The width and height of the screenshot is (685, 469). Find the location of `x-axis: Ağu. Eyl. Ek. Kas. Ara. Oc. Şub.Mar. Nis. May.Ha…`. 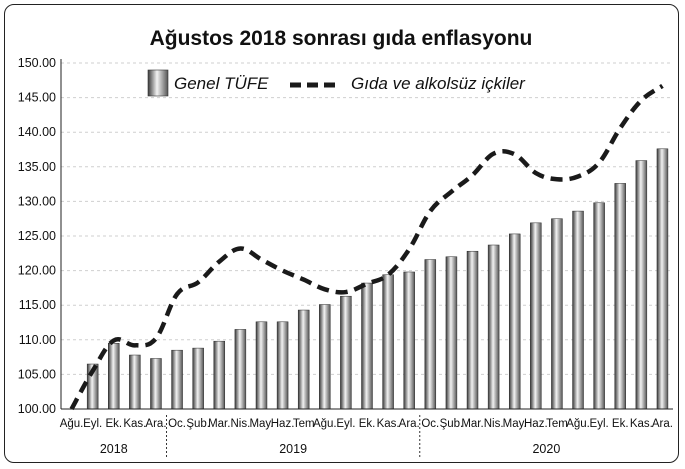

x-axis: Ağu. Eyl. Ek. Kas. Ara. Oc. Şub.Mar. Nis. May.Ha… is located at coordinates (366, 433).